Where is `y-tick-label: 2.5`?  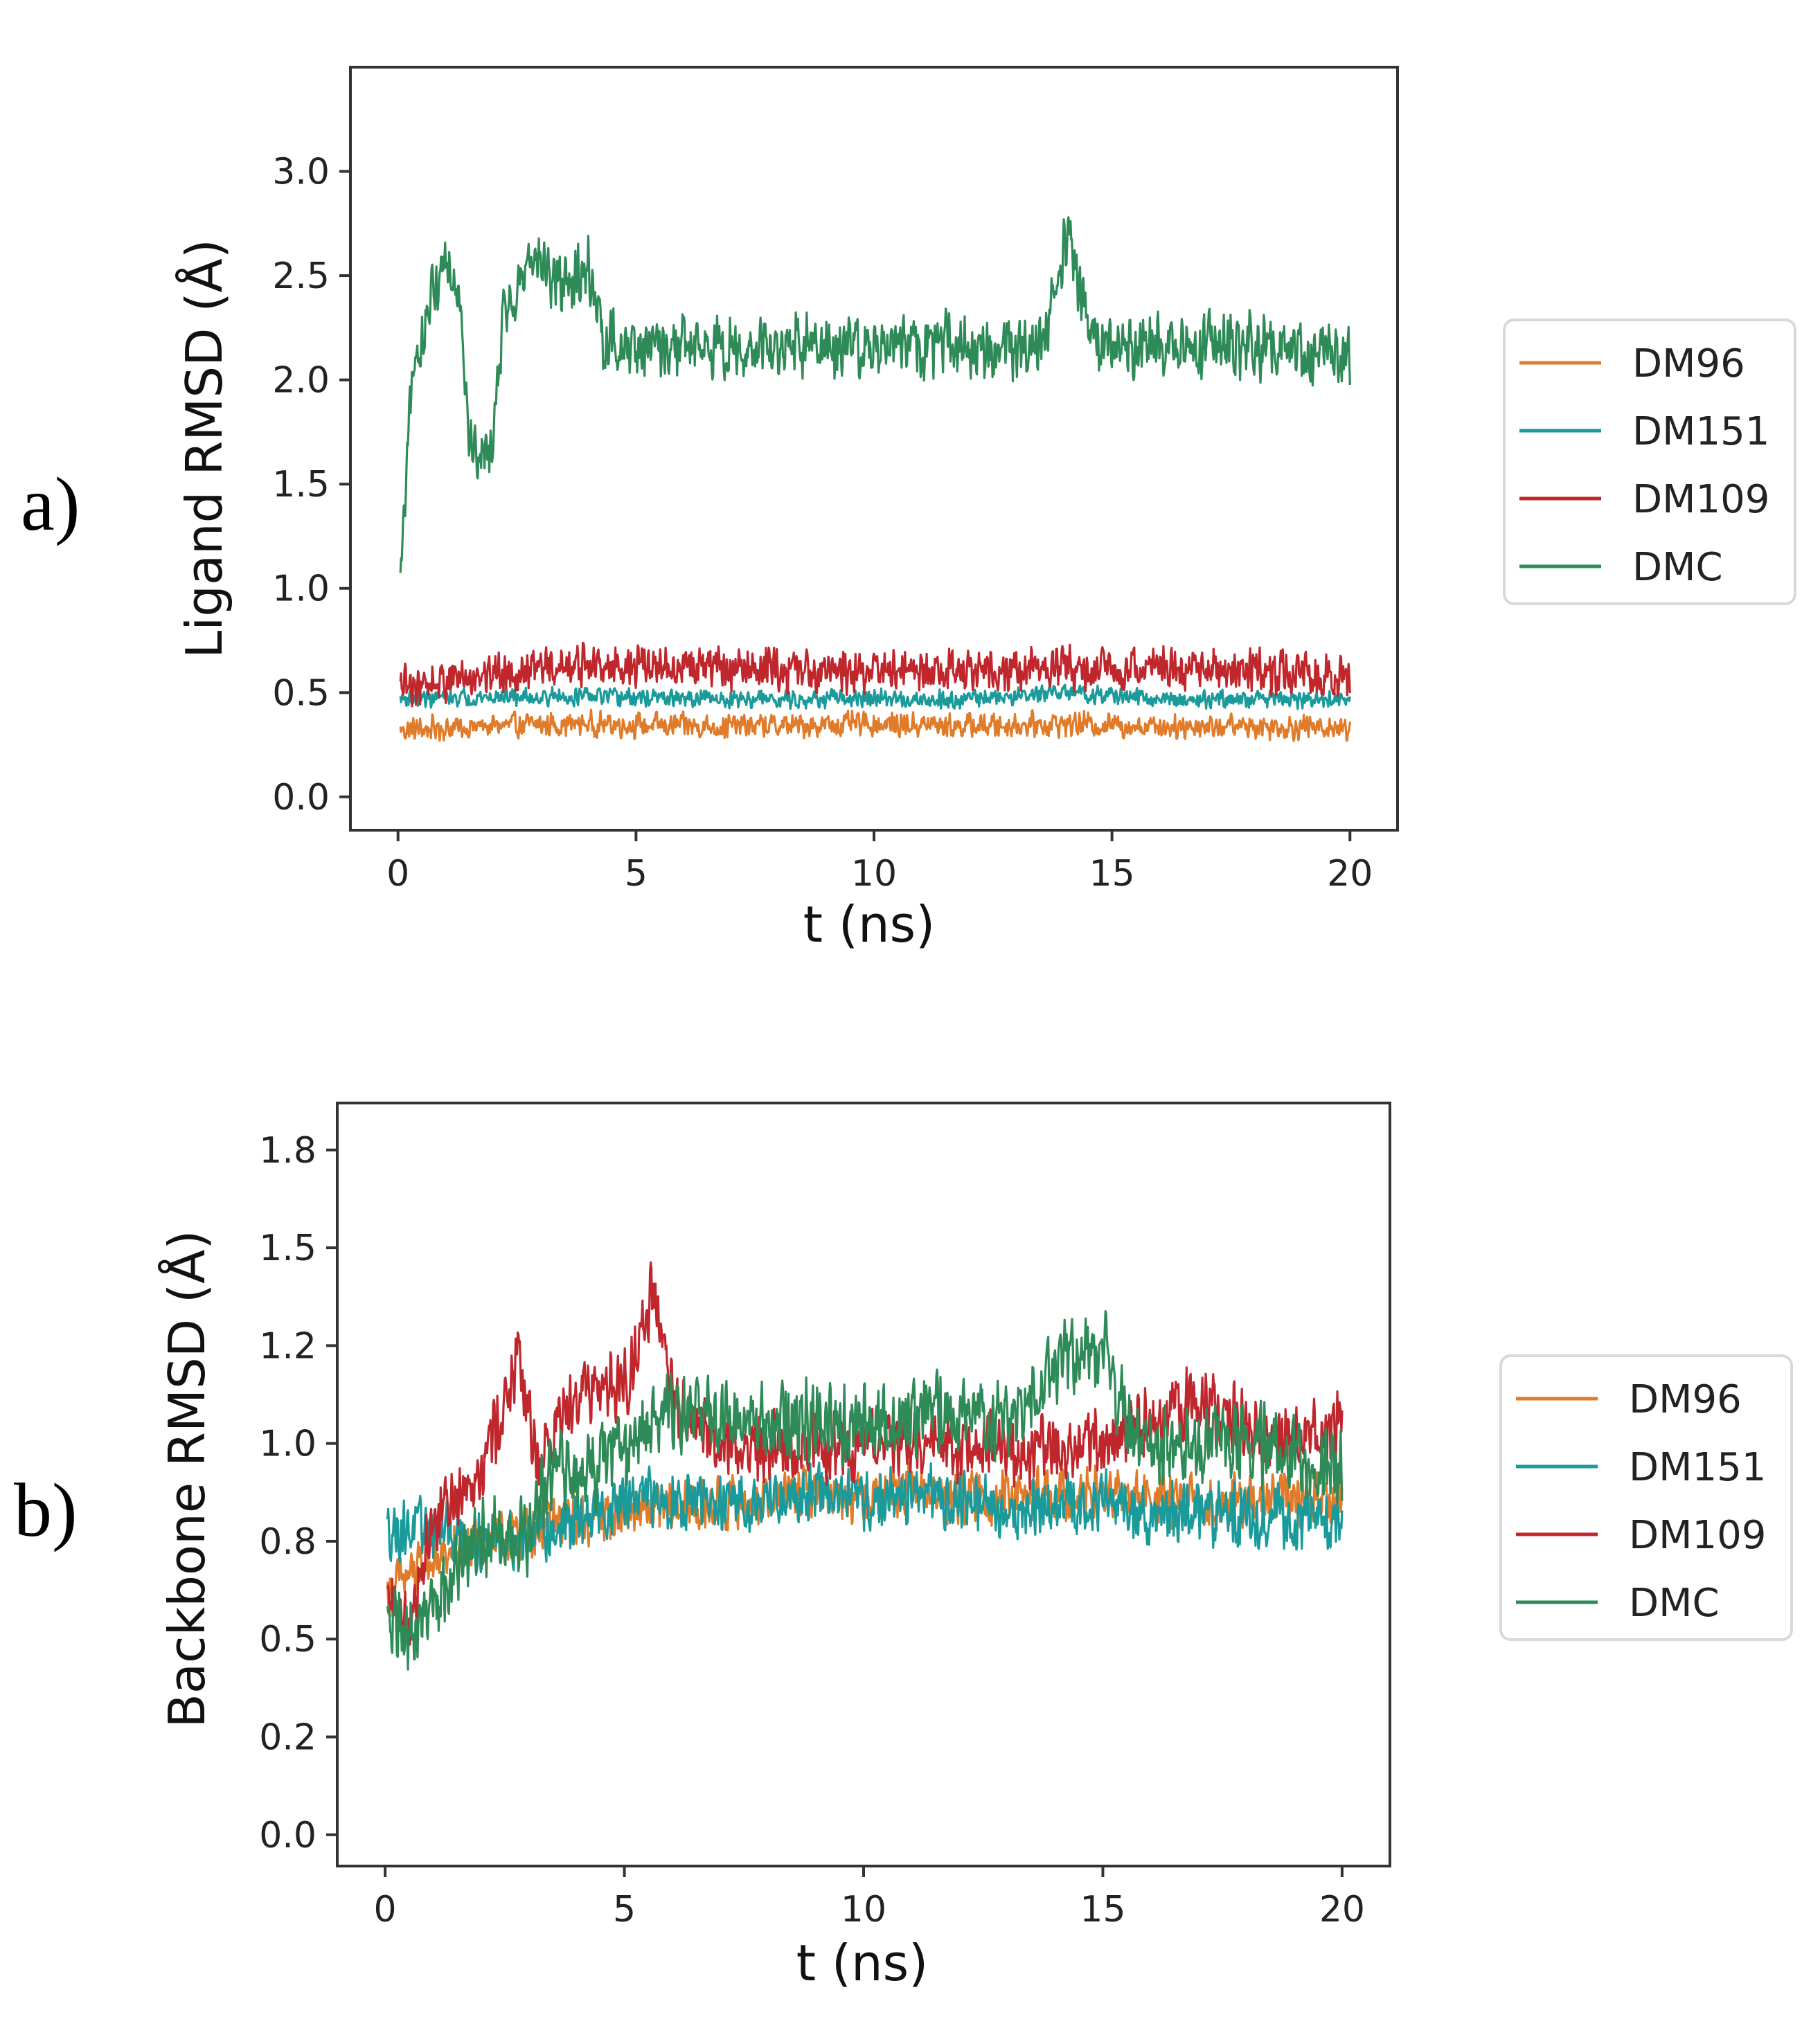
y-tick-label: 2.5 is located at coordinates (301, 276).